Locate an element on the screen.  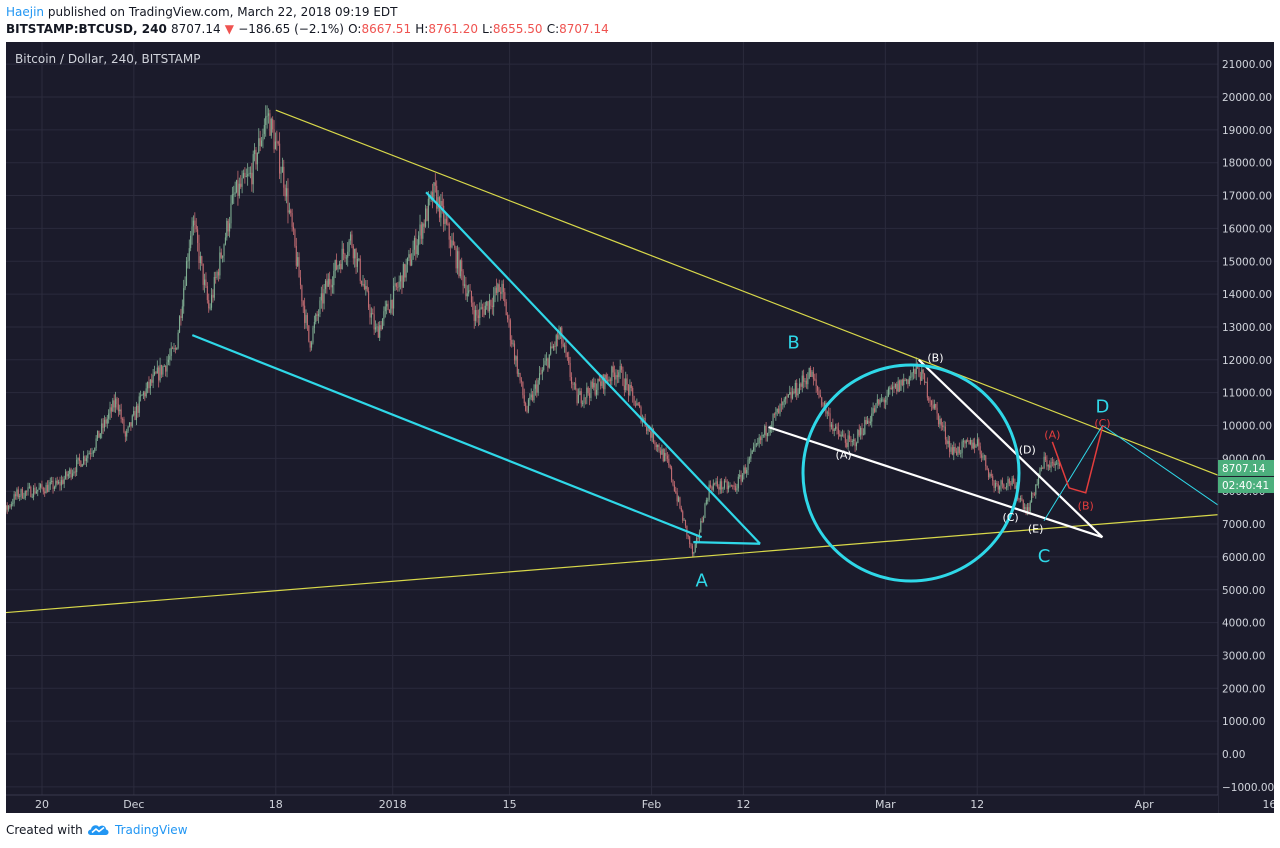
author-link: Haejin is located at coordinates (25, 12).